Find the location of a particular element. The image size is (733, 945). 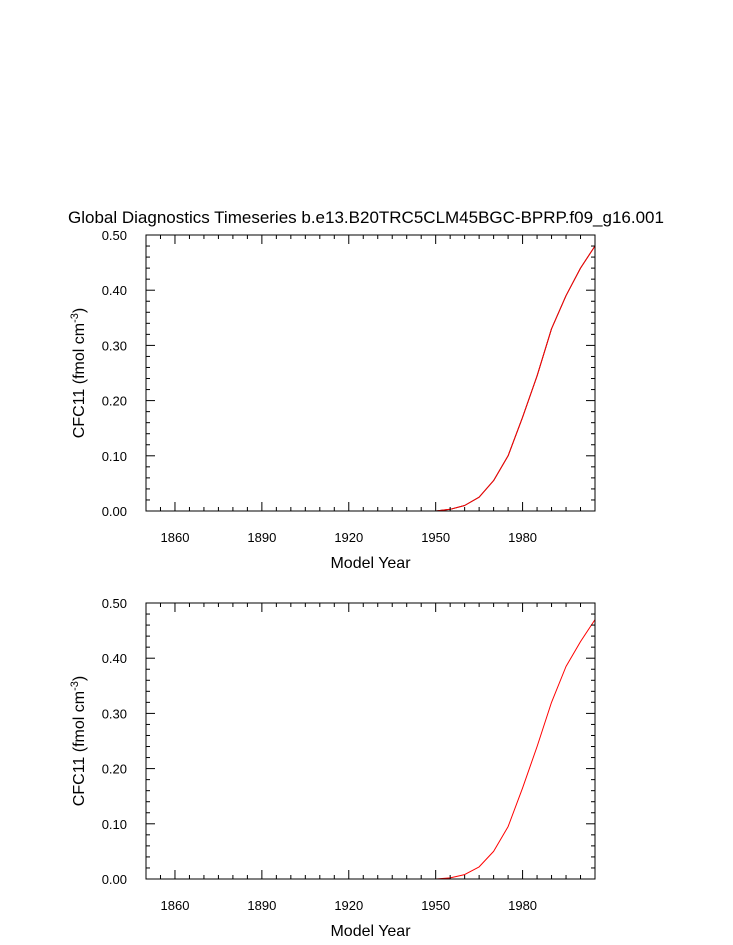

top-y-tick-label: 0.40 is located at coordinates (114, 290).